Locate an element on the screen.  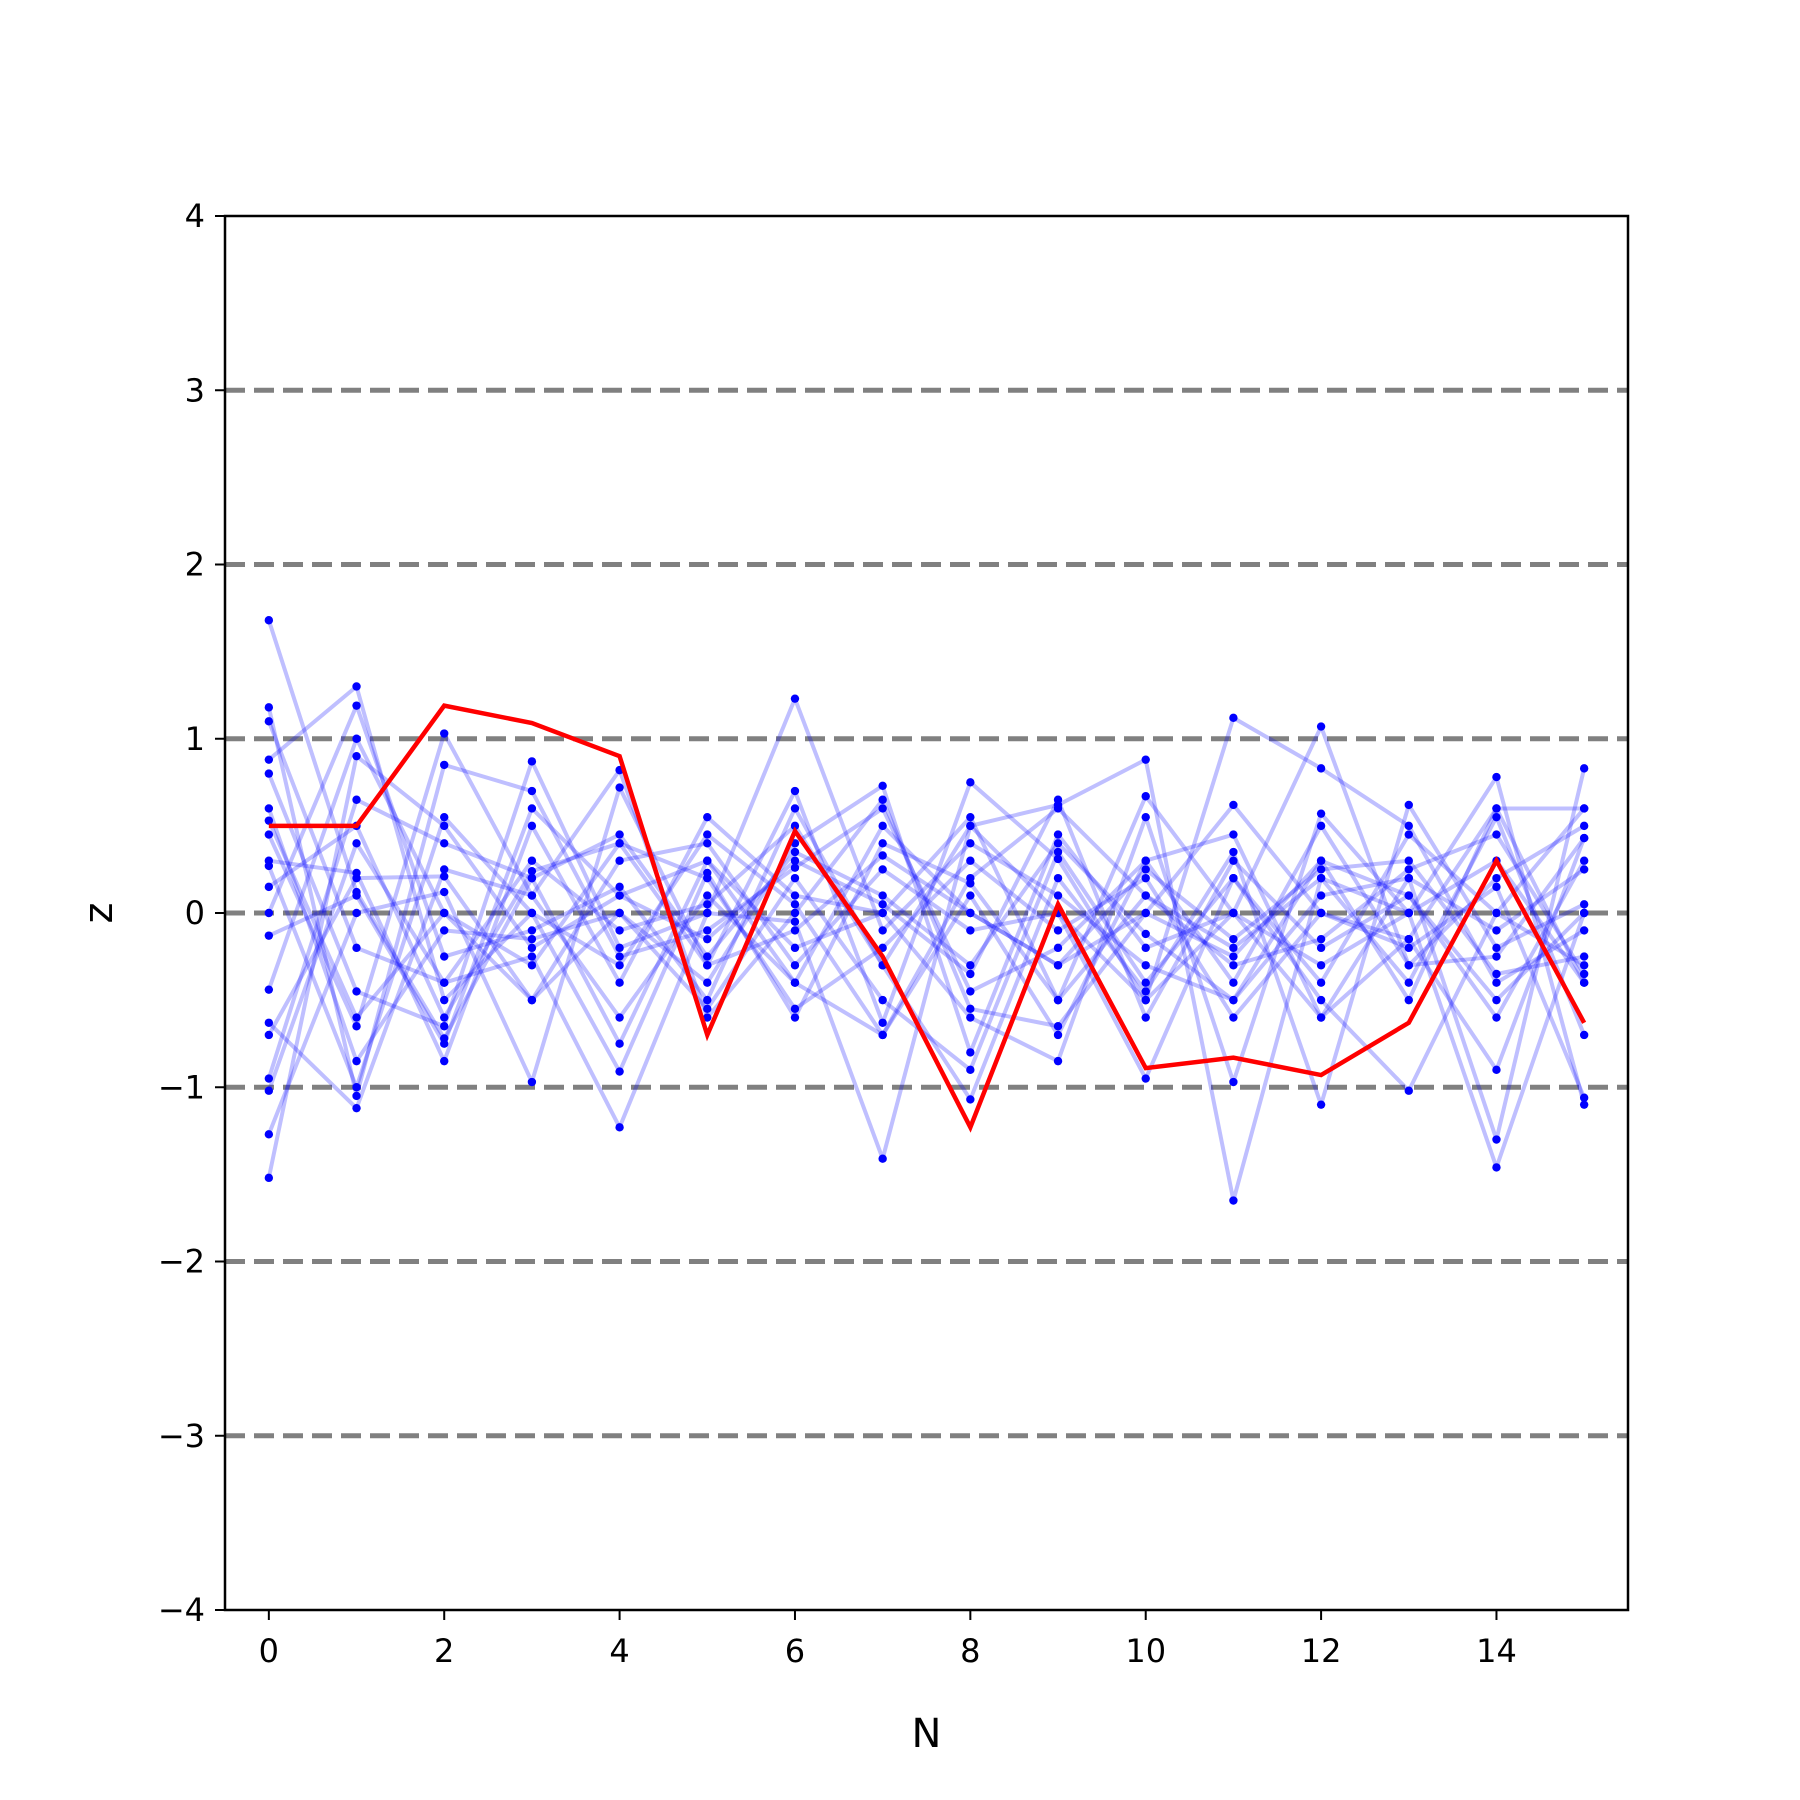
x-axis-title: N is located at coordinates (927, 1734).